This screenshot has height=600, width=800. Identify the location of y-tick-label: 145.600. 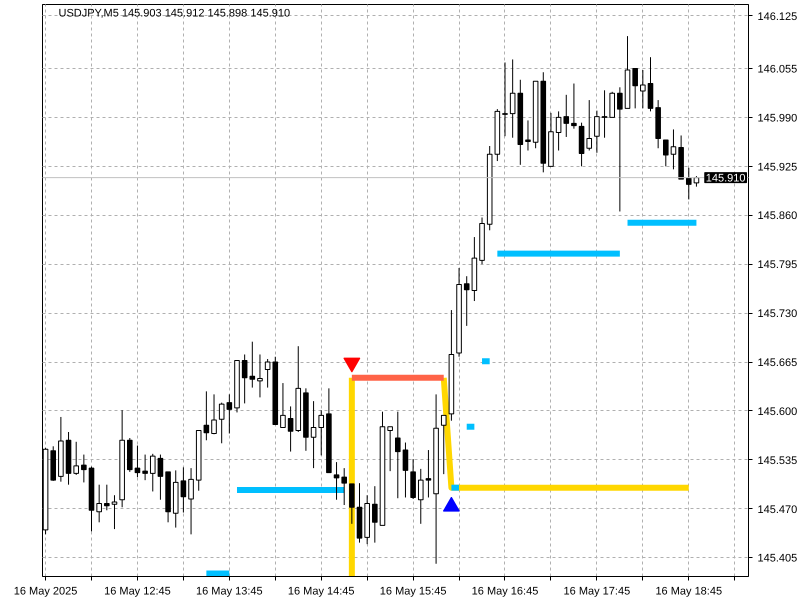
(778, 412).